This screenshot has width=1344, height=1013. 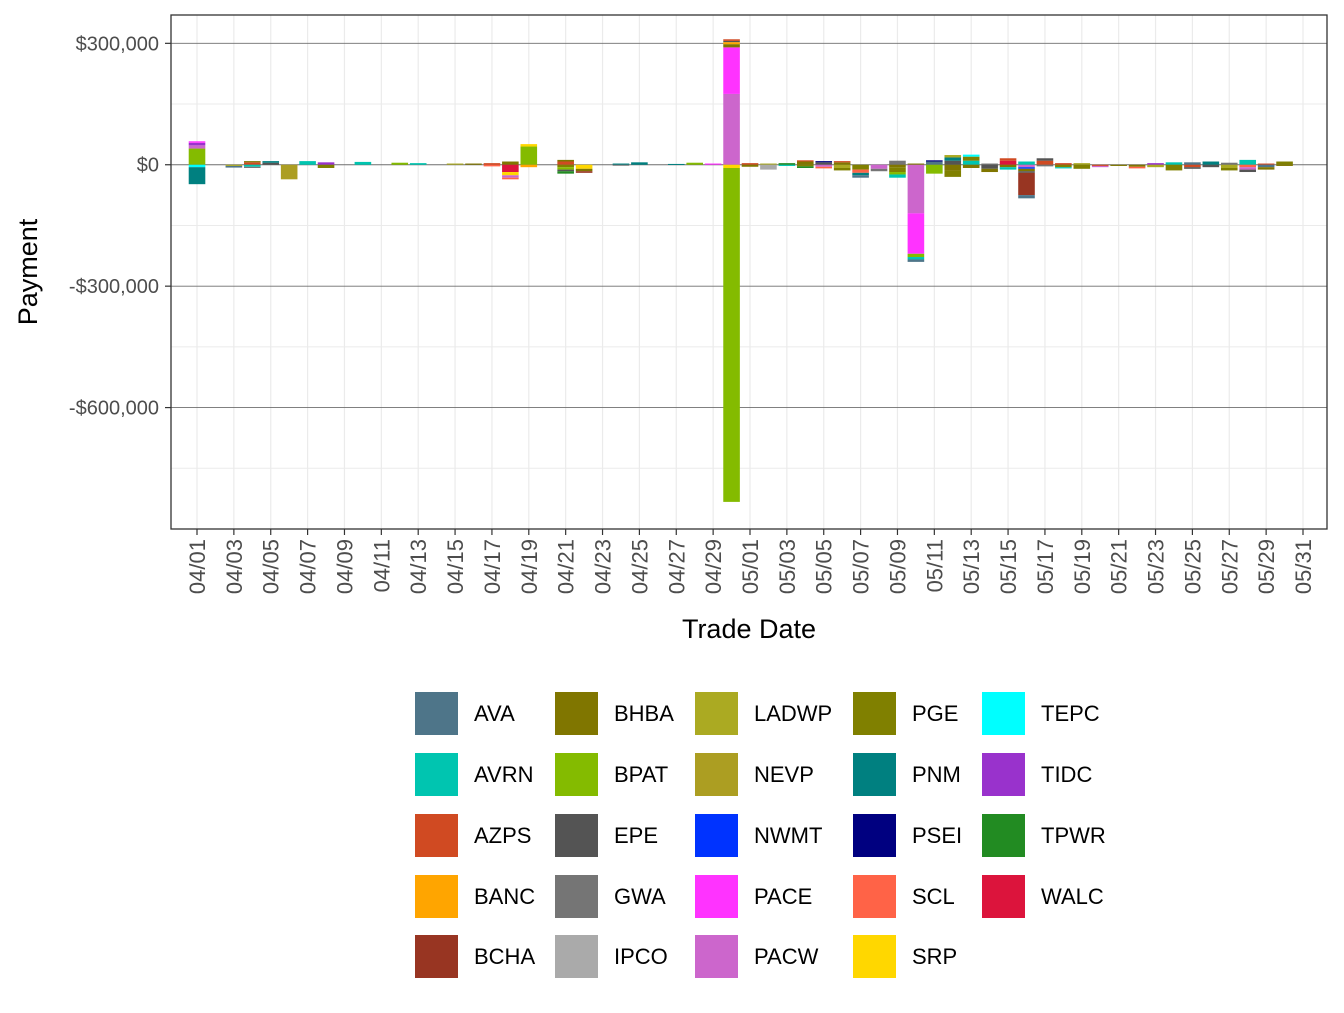 What do you see at coordinates (824, 566) in the screenshot?
I see `x-tick-label: 05/05` at bounding box center [824, 566].